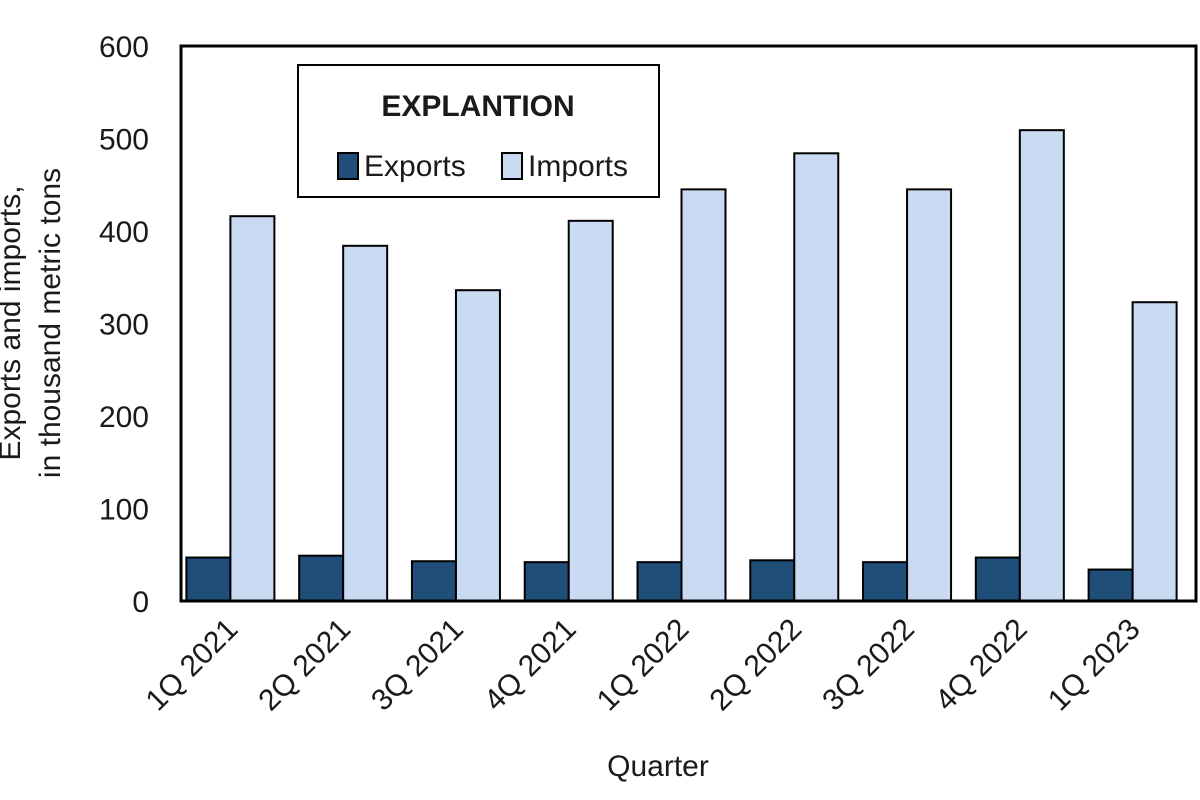  I want to click on x-tick-label: 1Q 2023, so click(1094, 665).